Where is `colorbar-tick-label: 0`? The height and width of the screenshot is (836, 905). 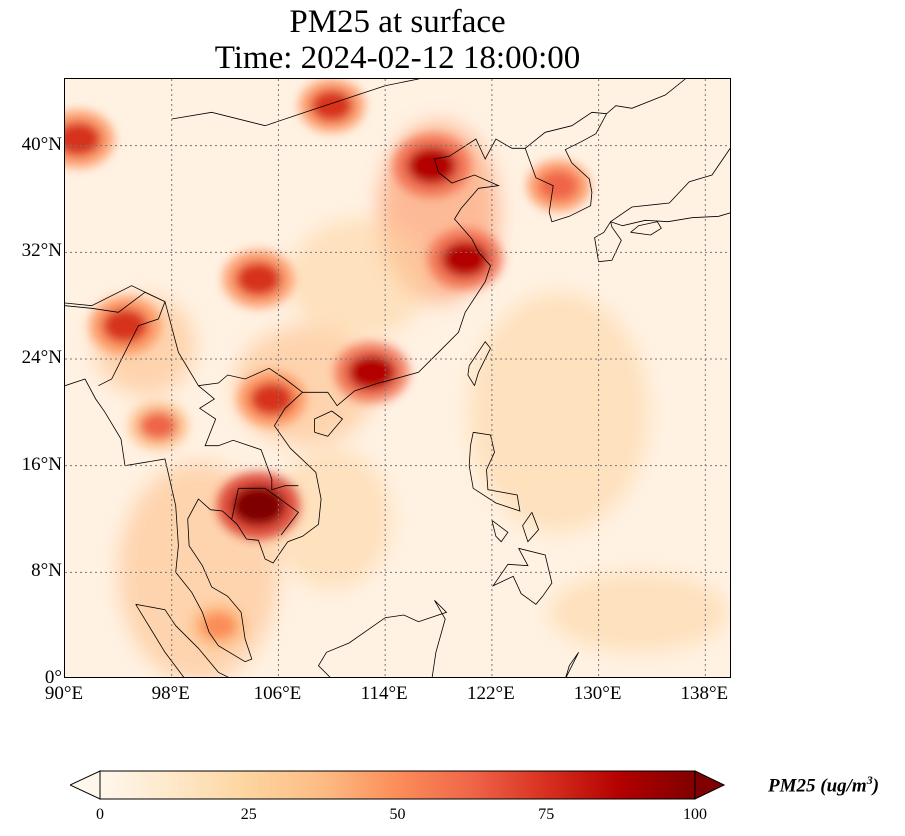 colorbar-tick-label: 0 is located at coordinates (100, 814).